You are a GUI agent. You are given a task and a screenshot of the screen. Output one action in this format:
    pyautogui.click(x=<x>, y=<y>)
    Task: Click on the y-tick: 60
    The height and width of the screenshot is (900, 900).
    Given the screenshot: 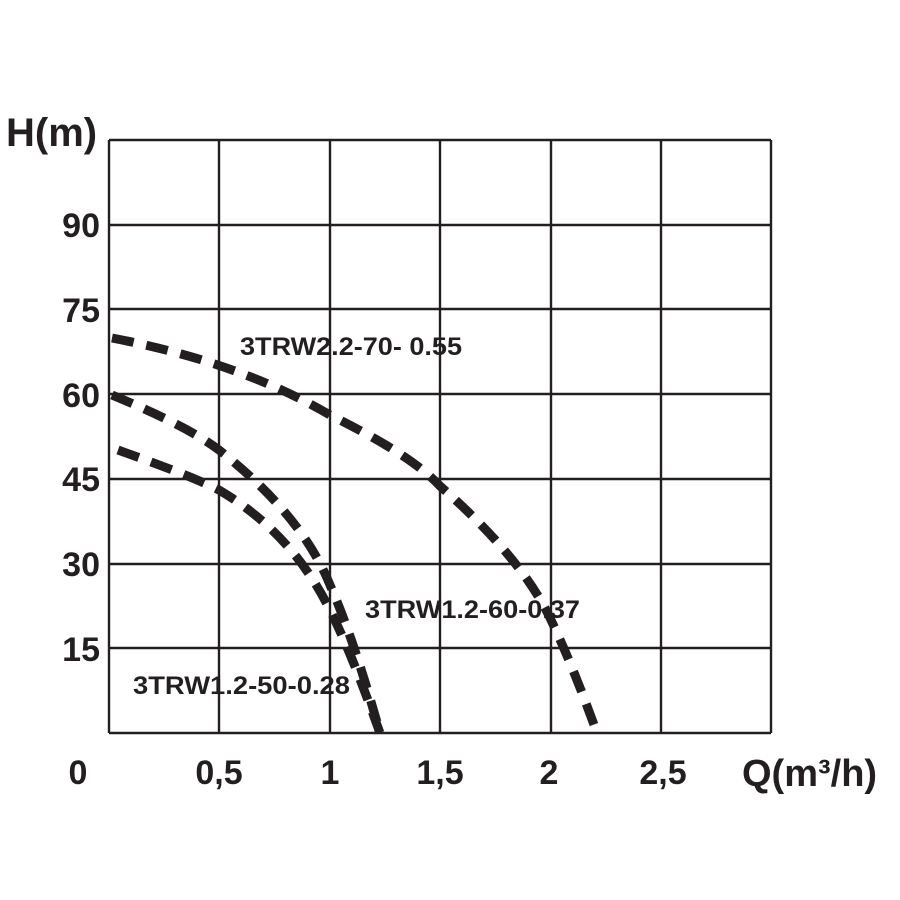 What is the action you would take?
    pyautogui.click(x=81, y=396)
    